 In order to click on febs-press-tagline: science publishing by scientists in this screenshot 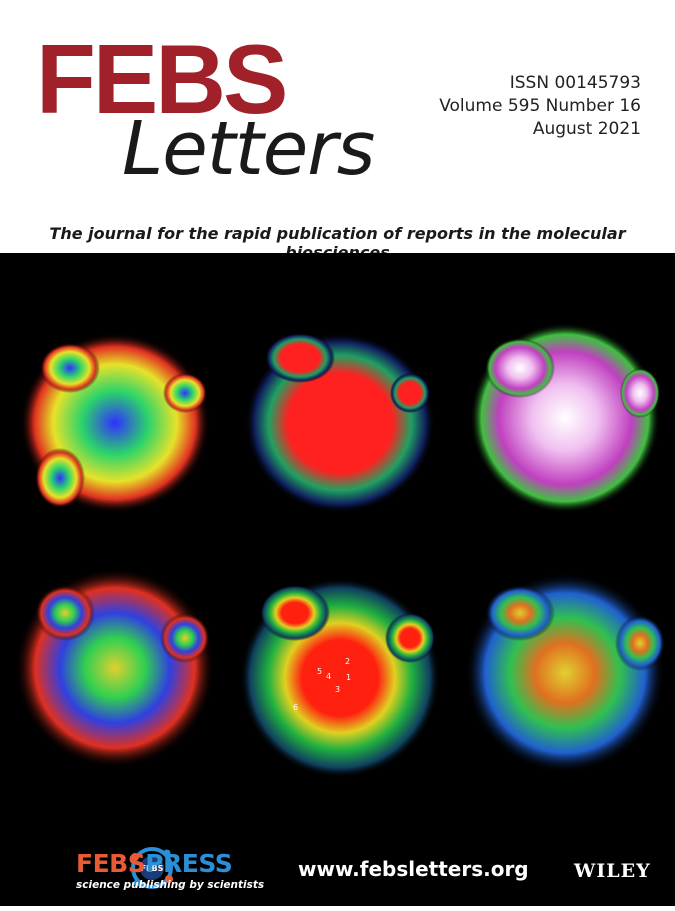, I will do `click(170, 885)`.